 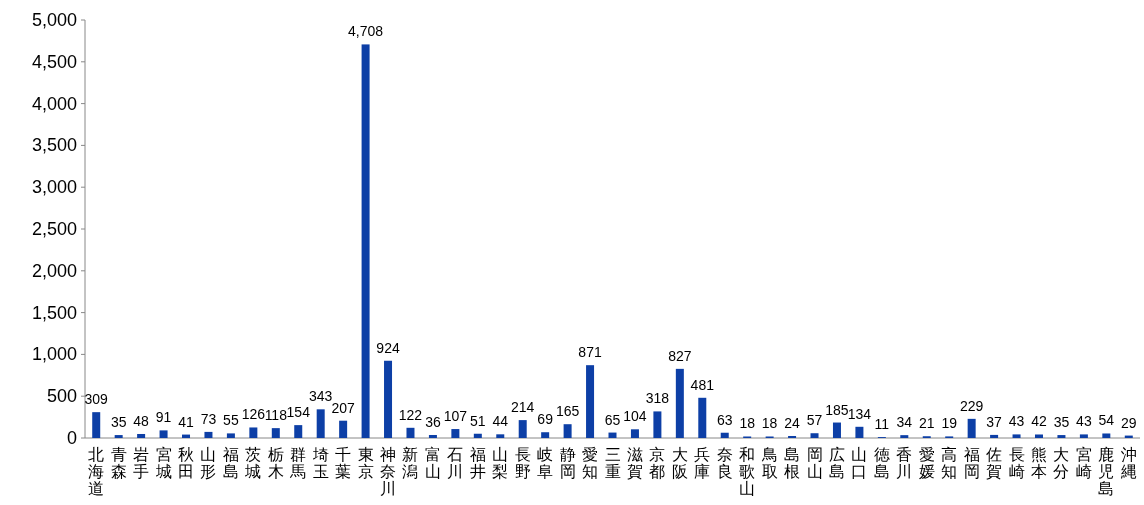 What do you see at coordinates (926, 423) in the screenshot?
I see `data-label: 21` at bounding box center [926, 423].